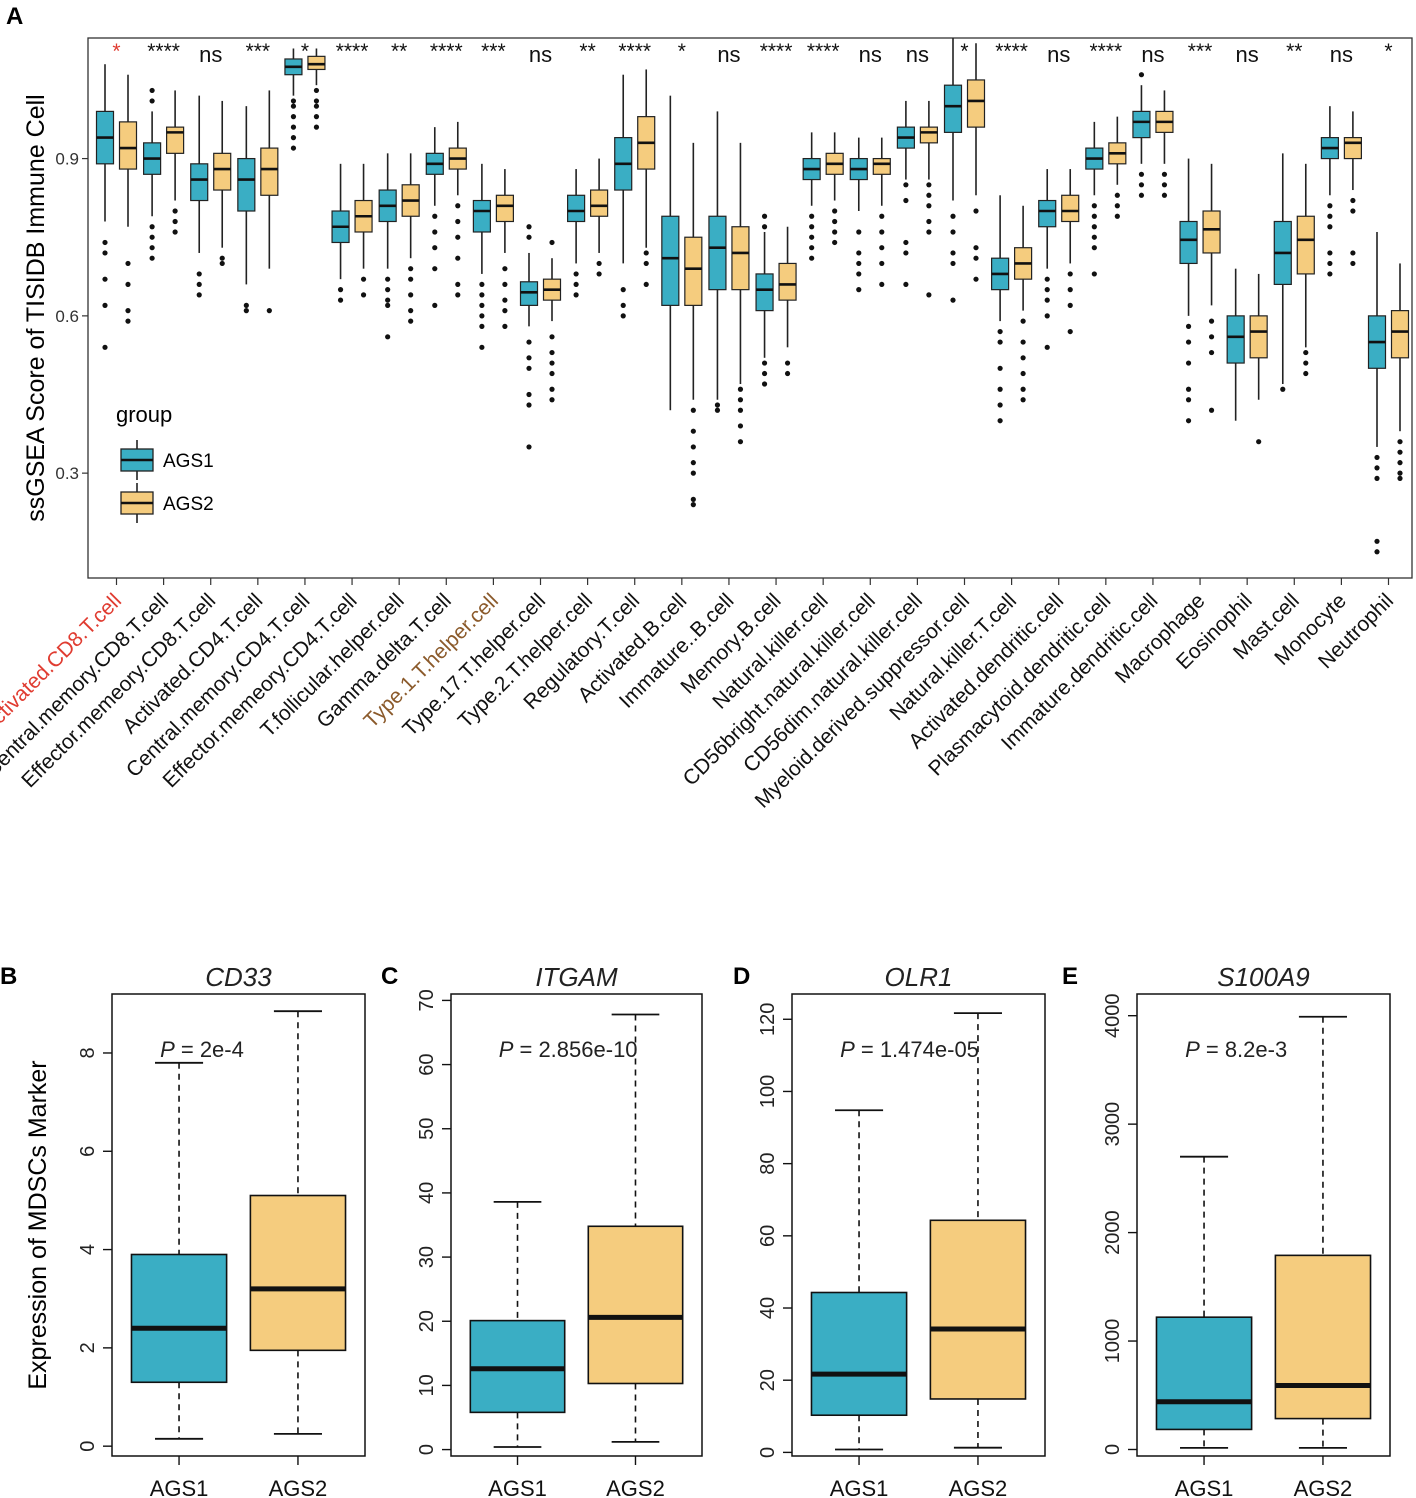 The height and width of the screenshot is (1498, 1416). What do you see at coordinates (399, 51) in the screenshot?
I see `significance-label: **` at bounding box center [399, 51].